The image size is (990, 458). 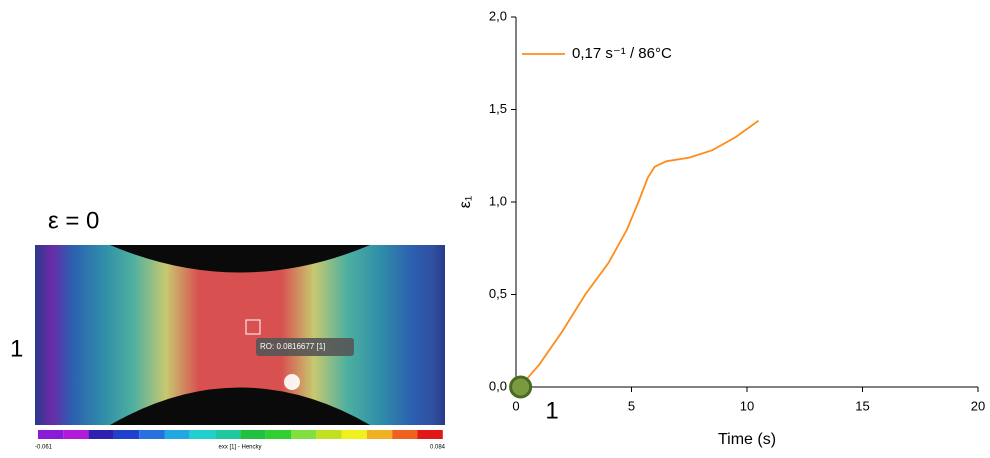 I want to click on series-line, so click(x=641, y=251).